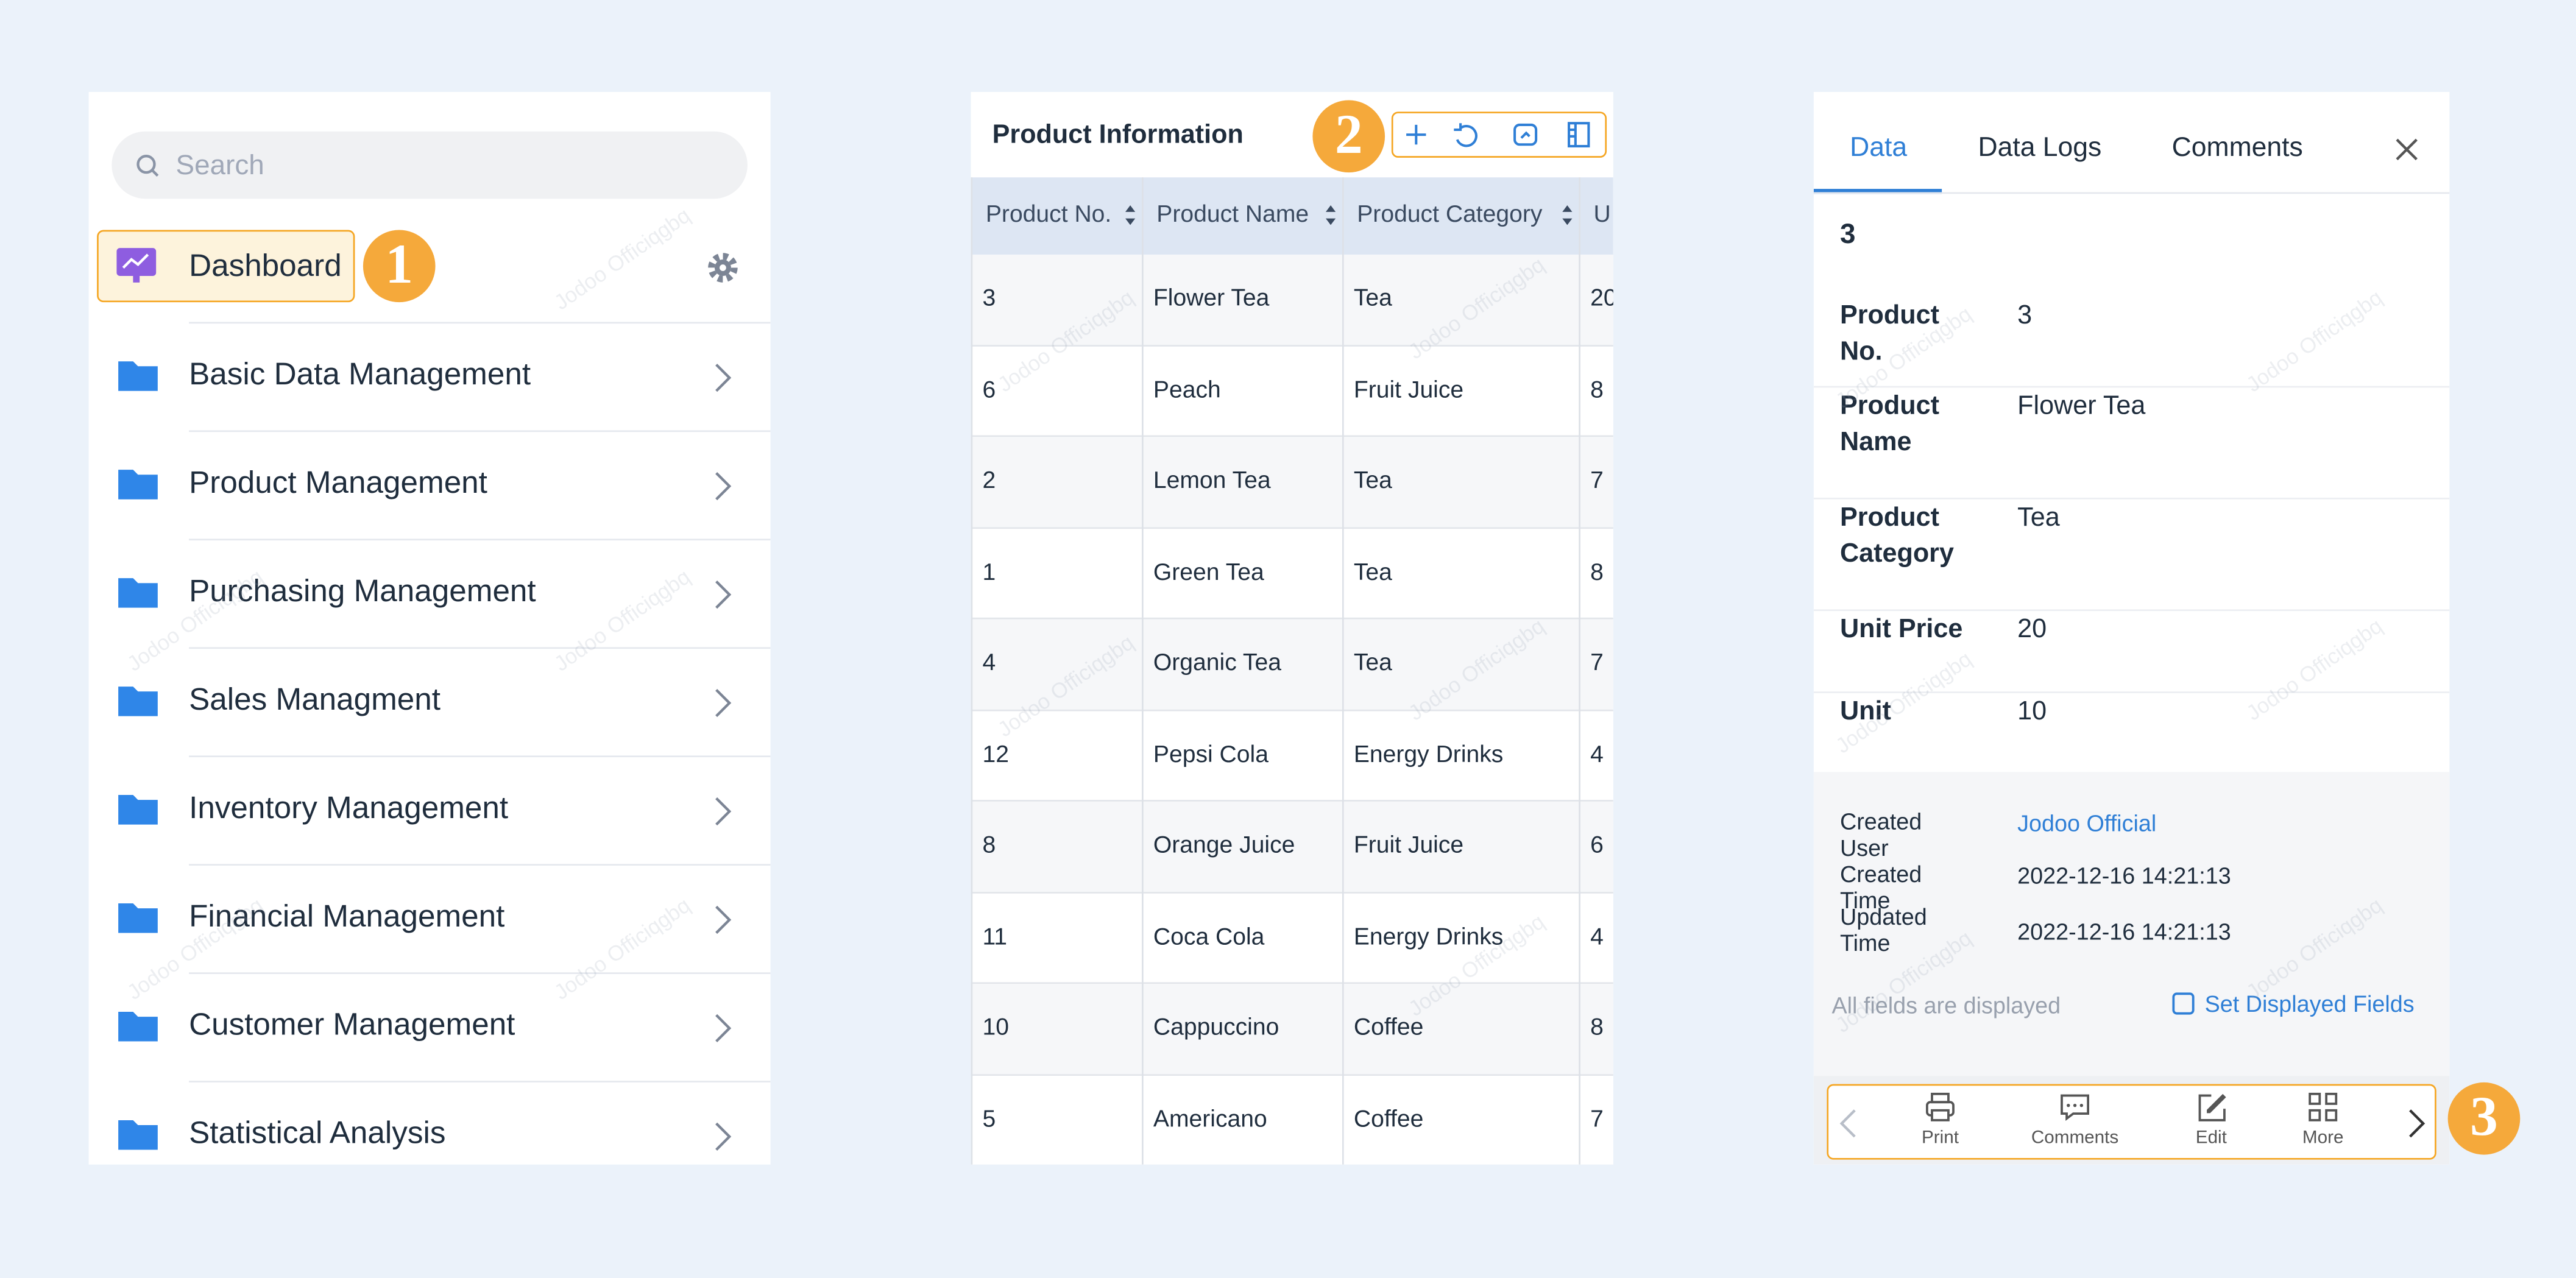  Describe the element at coordinates (722, 268) in the screenshot. I see `settings-icon` at that location.